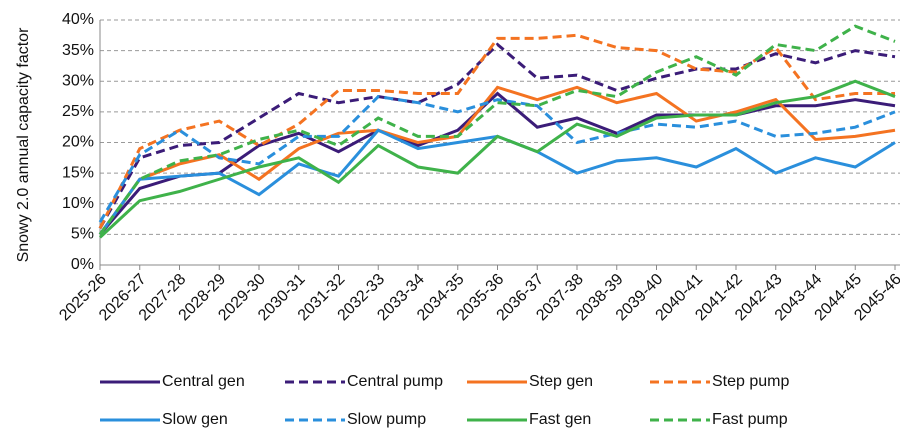  Describe the element at coordinates (82, 264) in the screenshot. I see `y-tick-label: 0%` at that location.